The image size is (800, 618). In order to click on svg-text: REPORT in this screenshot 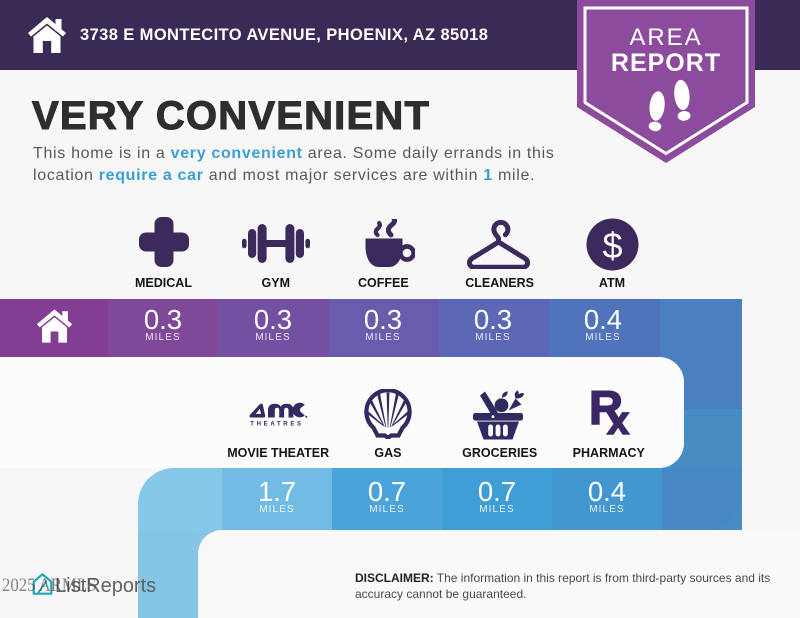, I will do `click(666, 63)`.